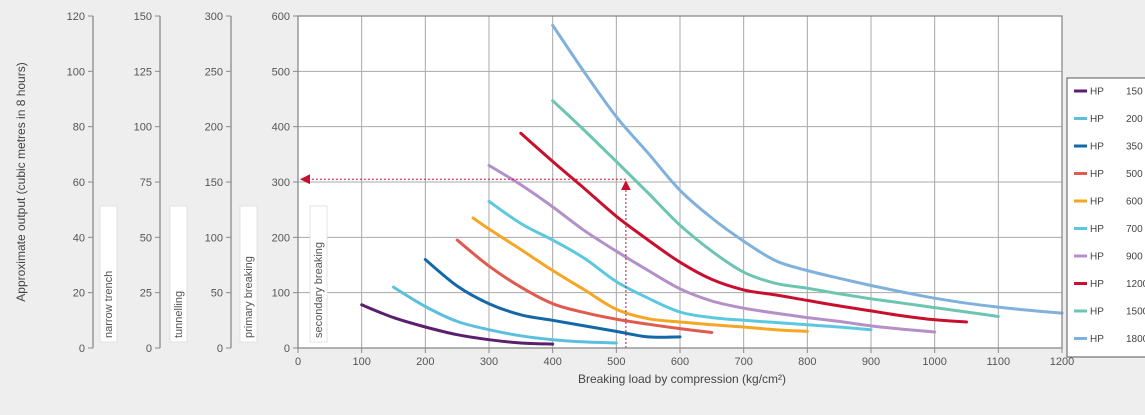 This screenshot has height=415, width=1145. What do you see at coordinates (807, 362) in the screenshot?
I see `x-tick-label: 800` at bounding box center [807, 362].